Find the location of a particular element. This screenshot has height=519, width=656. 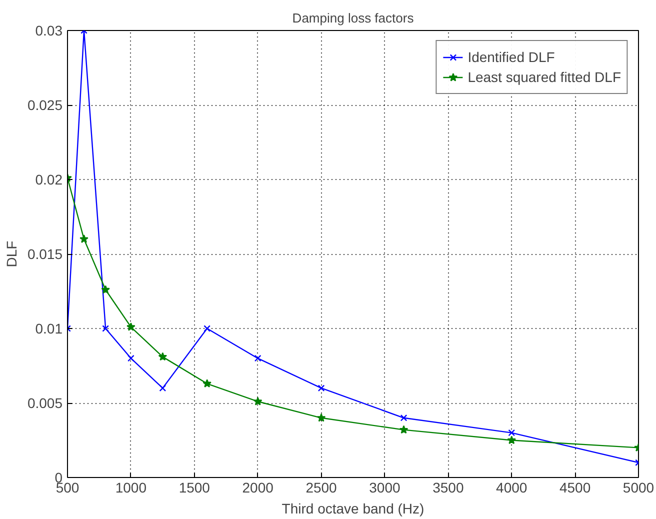

x-tick-label: 4500 is located at coordinates (575, 488).